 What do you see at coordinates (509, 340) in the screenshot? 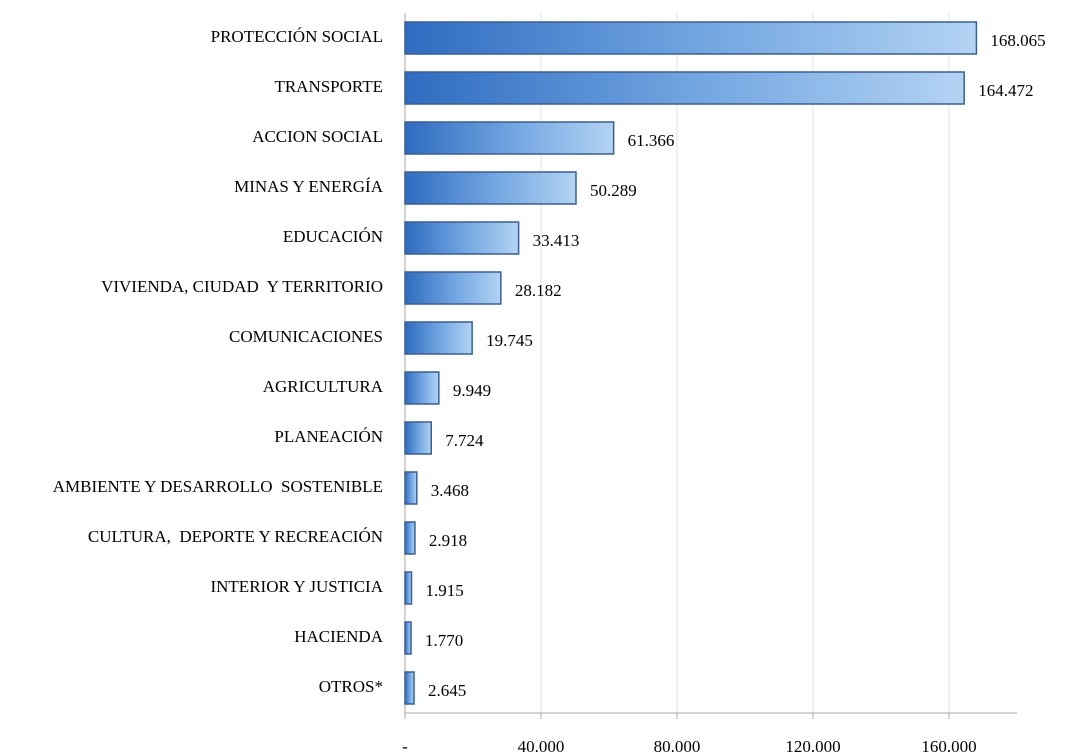
I see `value-label: 19.745` at bounding box center [509, 340].